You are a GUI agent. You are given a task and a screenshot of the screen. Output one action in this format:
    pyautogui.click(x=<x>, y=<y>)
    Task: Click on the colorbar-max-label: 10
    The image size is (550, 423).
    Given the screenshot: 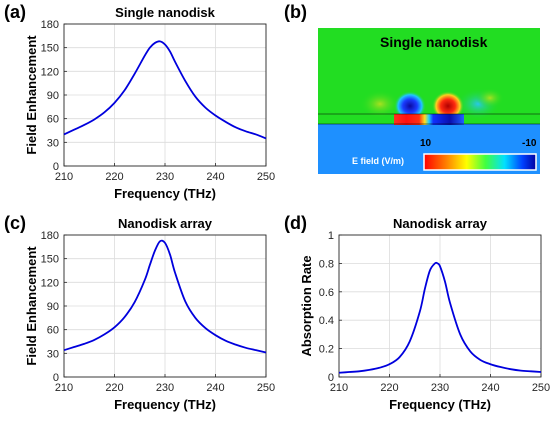 What is the action you would take?
    pyautogui.click(x=426, y=143)
    